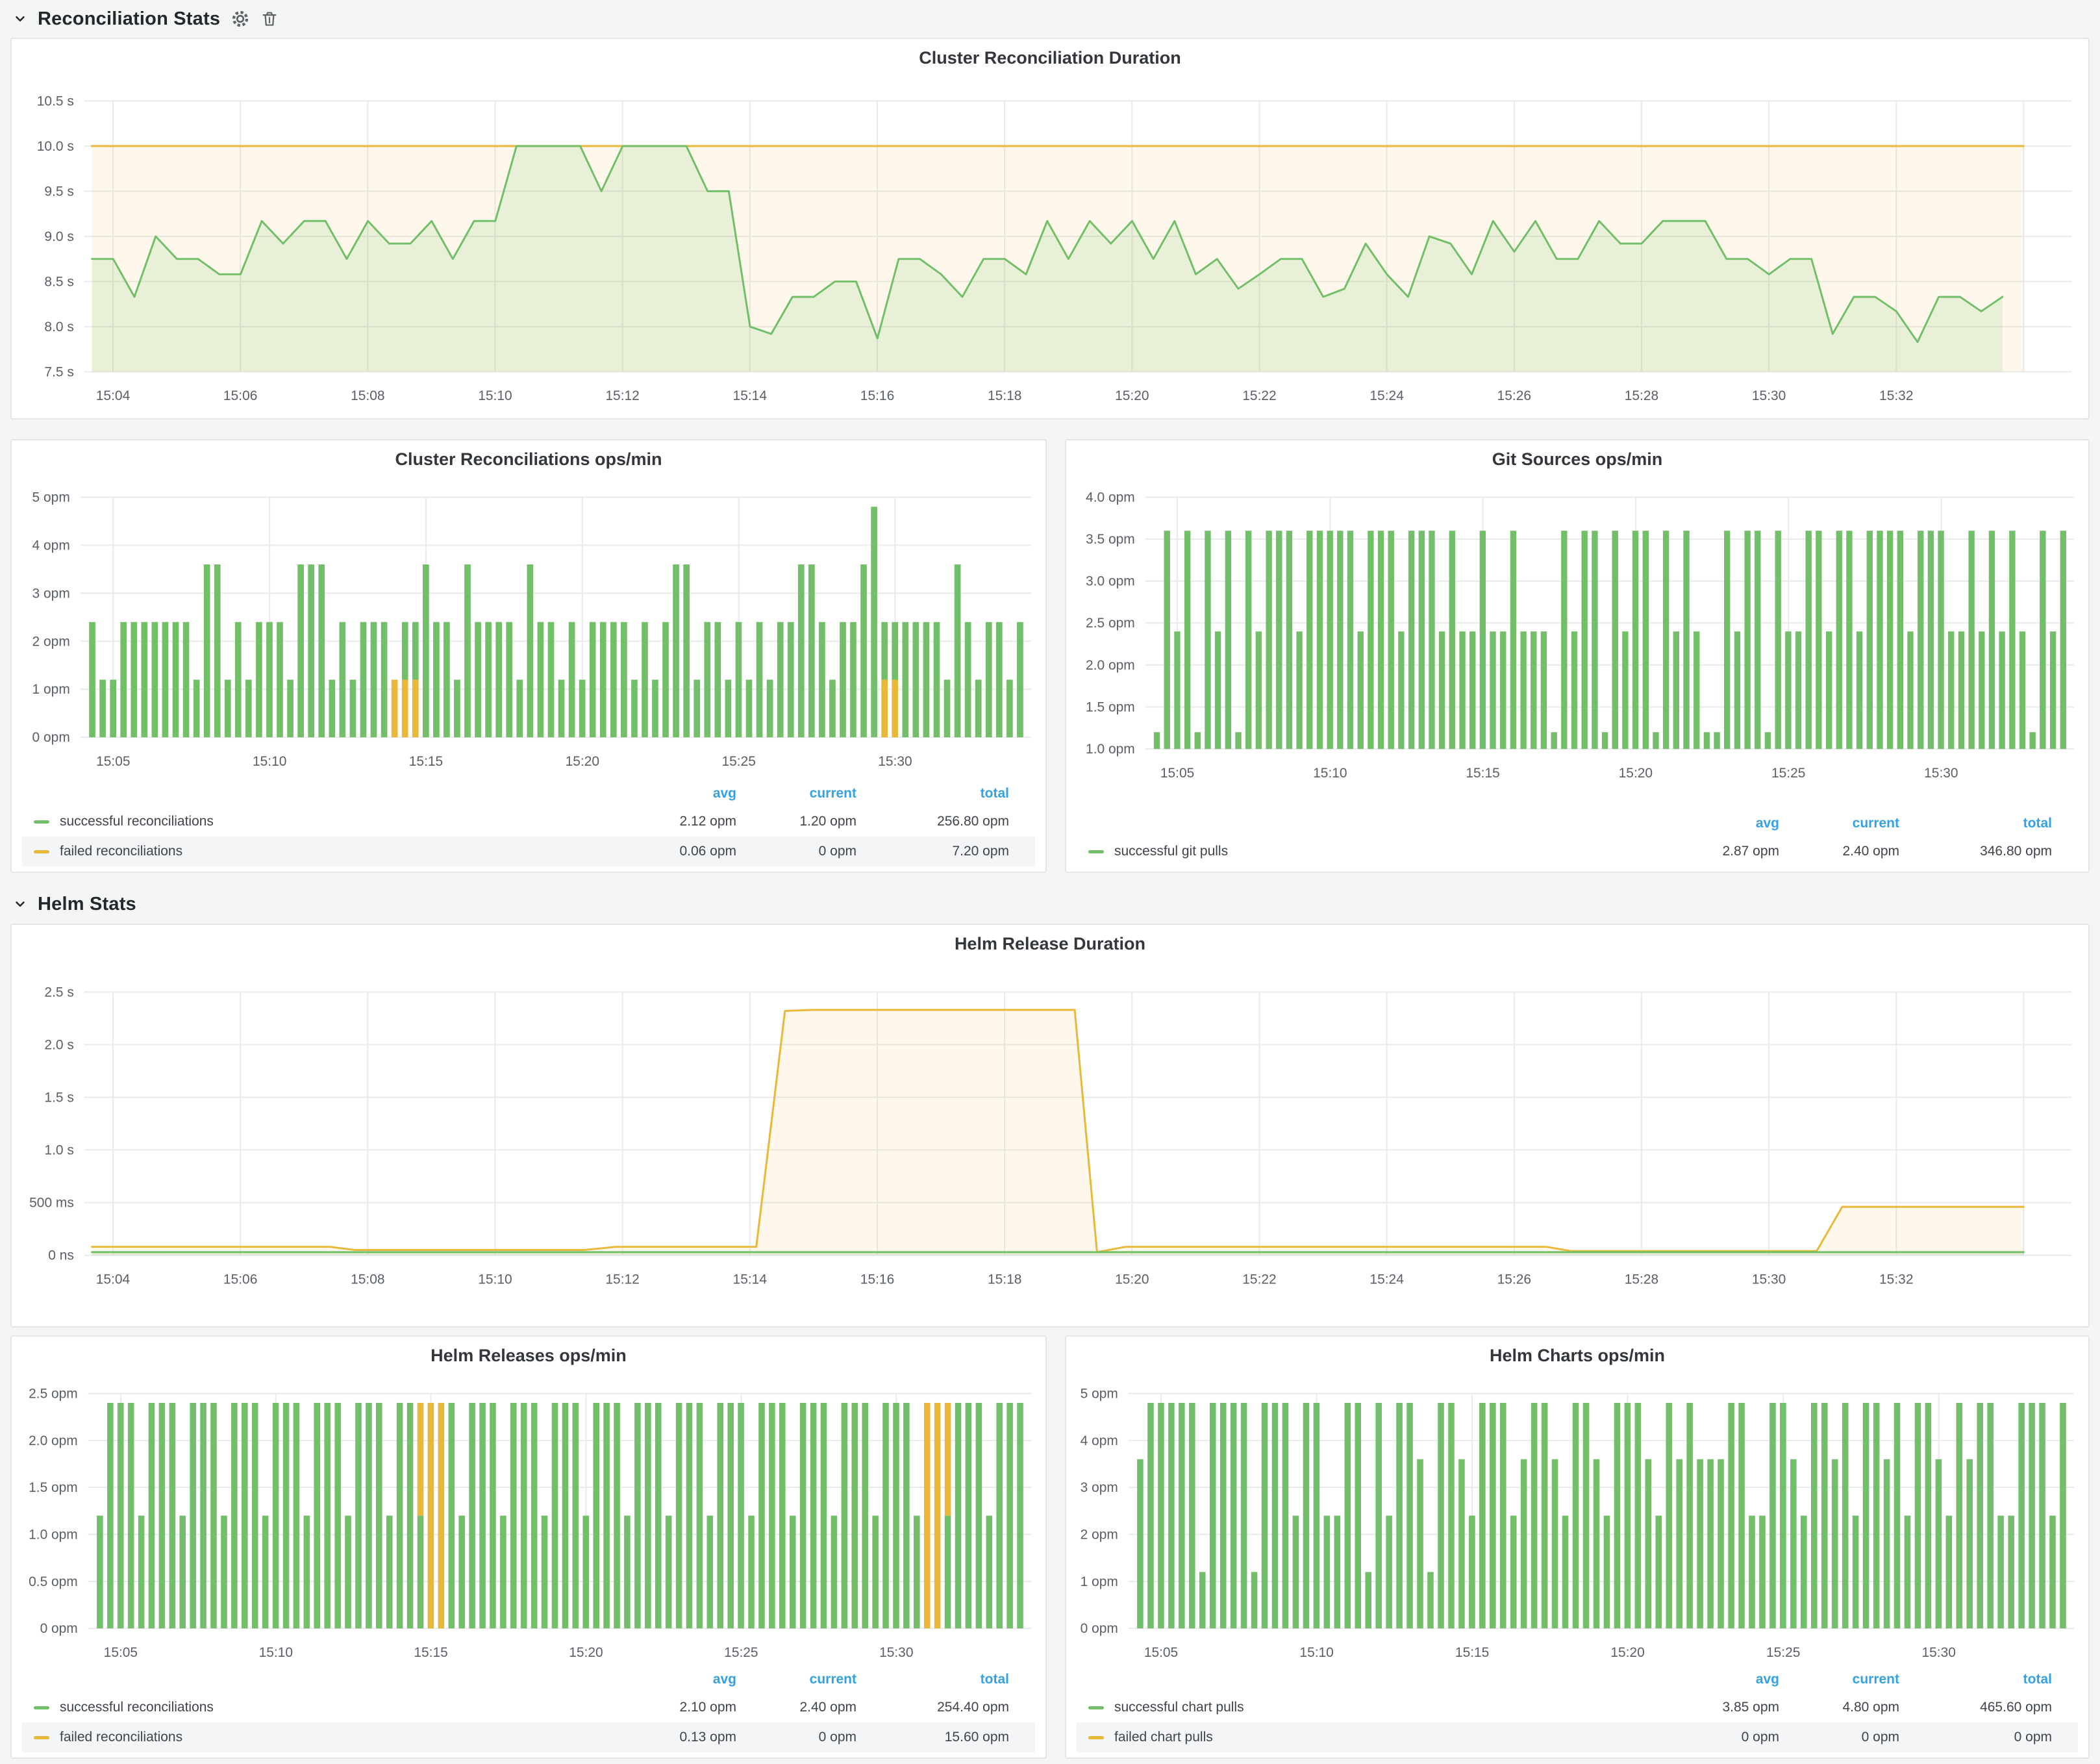 The width and height of the screenshot is (2100, 1764). Describe the element at coordinates (1760, 1738) in the screenshot. I see `stat-avg: 0 opm` at that location.